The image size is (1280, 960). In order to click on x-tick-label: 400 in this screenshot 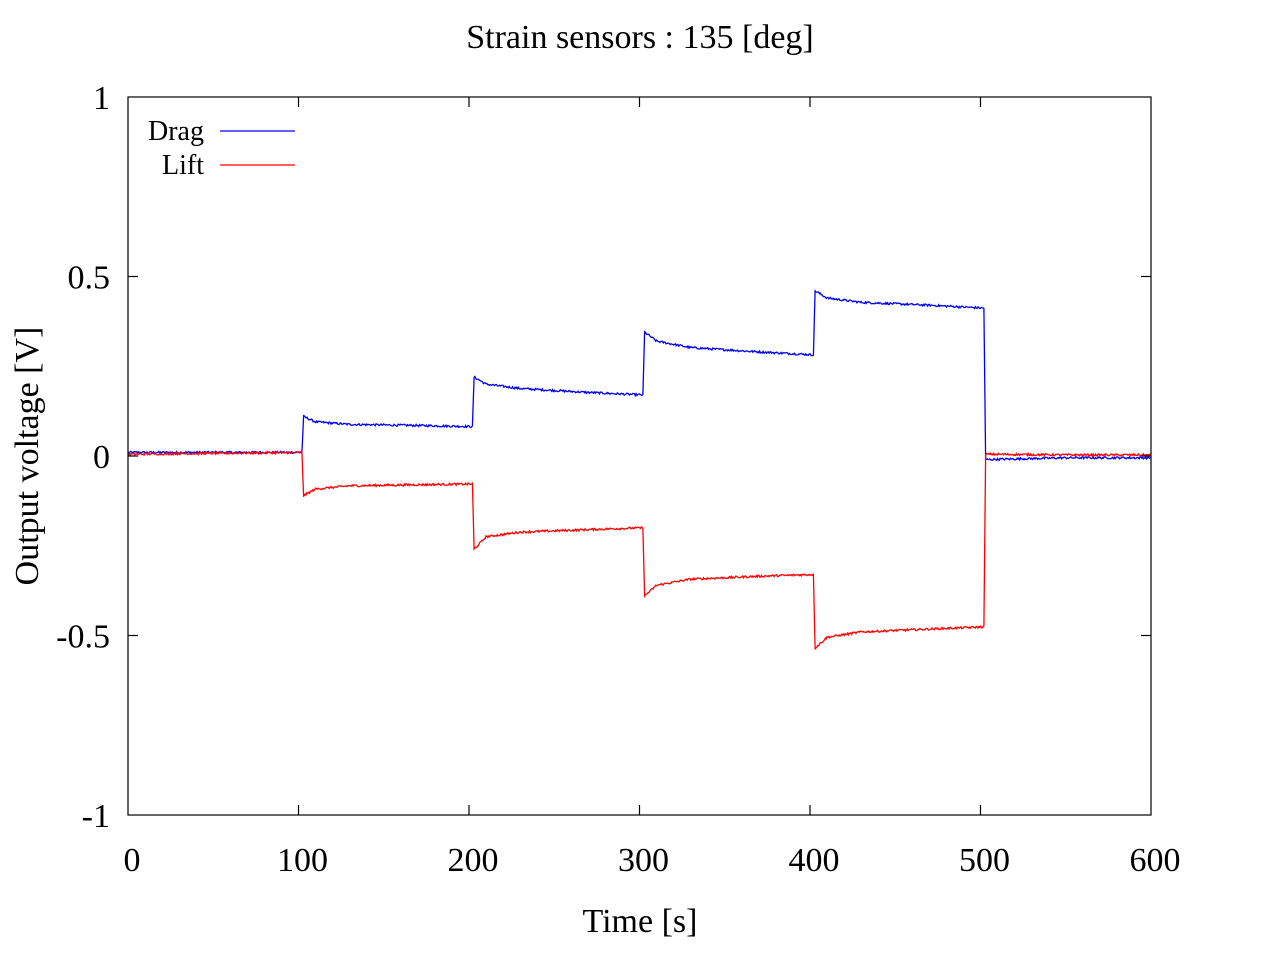, I will do `click(814, 860)`.